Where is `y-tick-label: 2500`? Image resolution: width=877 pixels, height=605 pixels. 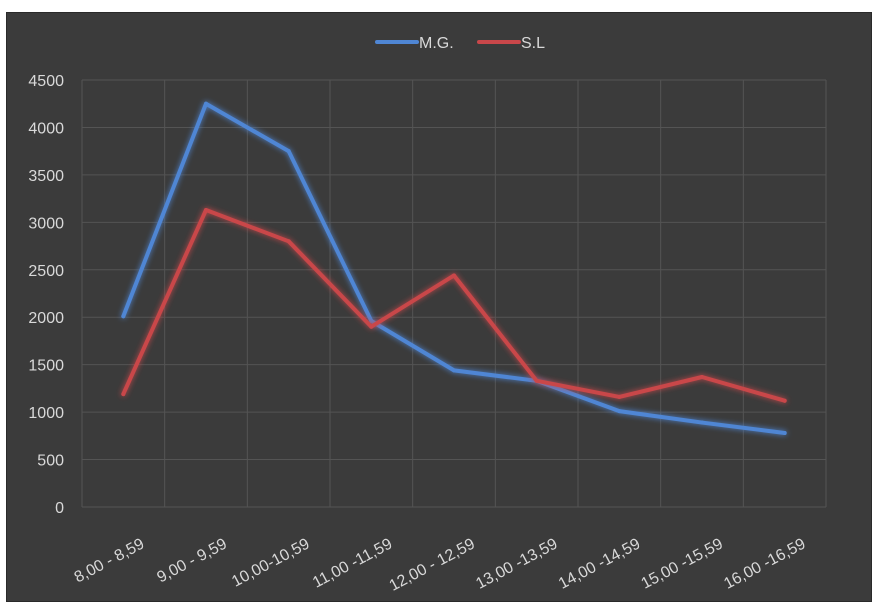 y-tick-label: 2500 is located at coordinates (46, 271).